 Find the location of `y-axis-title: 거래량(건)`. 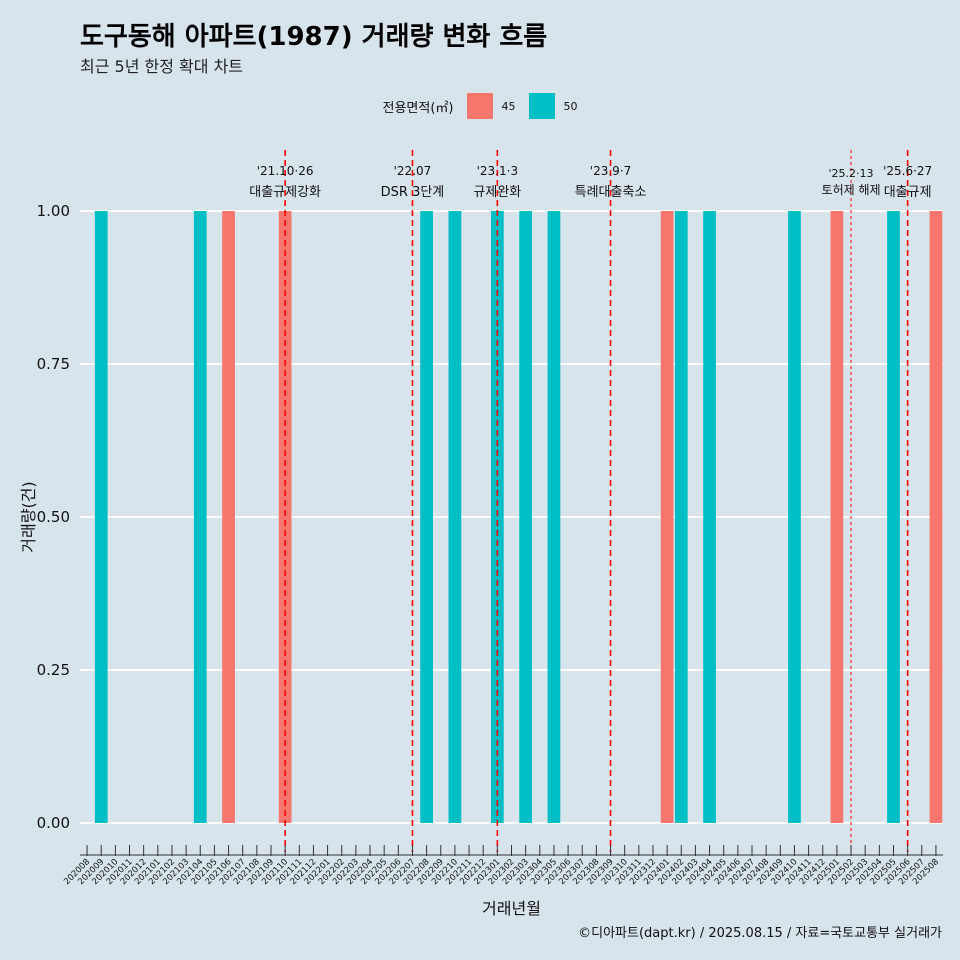

y-axis-title: 거래량(건) is located at coordinates (28, 516).